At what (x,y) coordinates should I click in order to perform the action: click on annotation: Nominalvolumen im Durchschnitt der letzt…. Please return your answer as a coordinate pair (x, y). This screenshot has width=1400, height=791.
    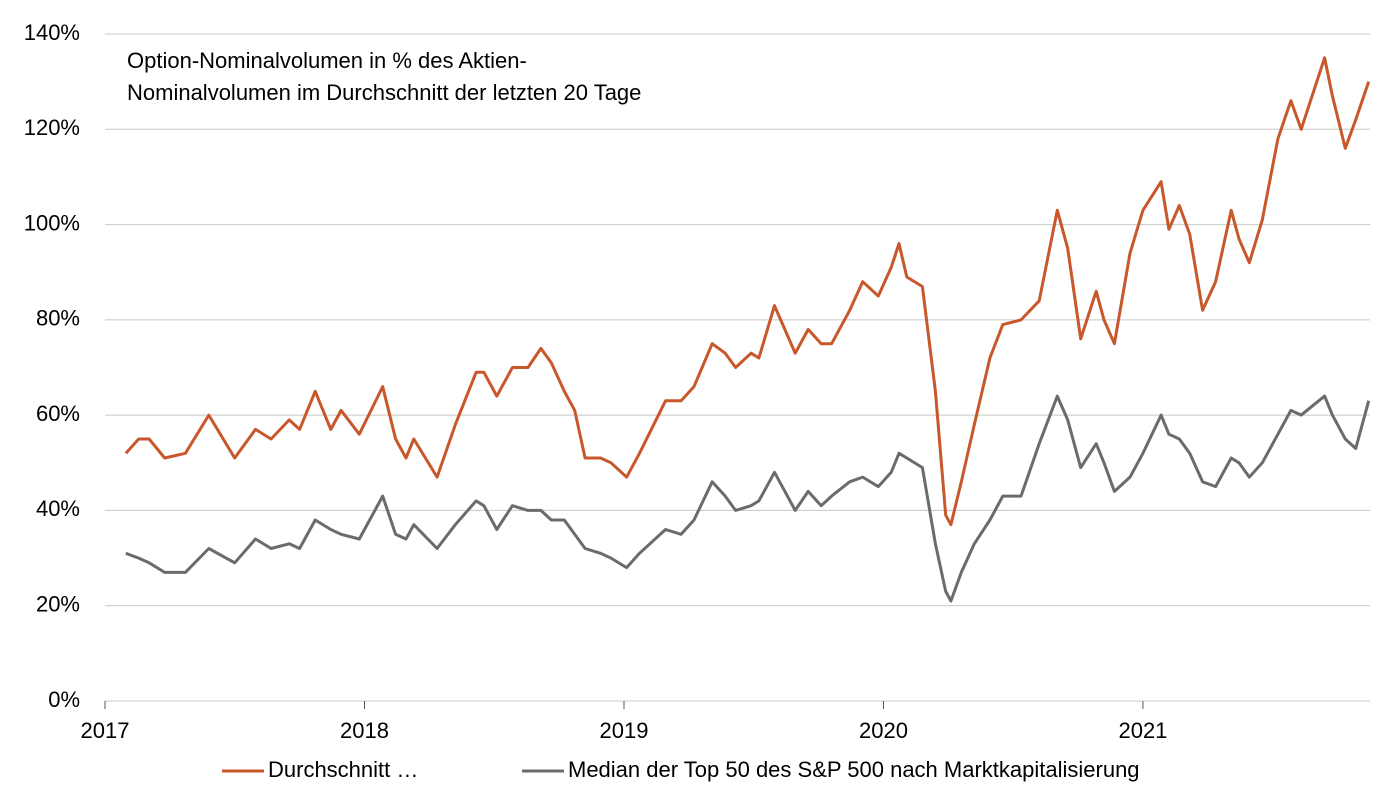
    Looking at the image, I should click on (384, 92).